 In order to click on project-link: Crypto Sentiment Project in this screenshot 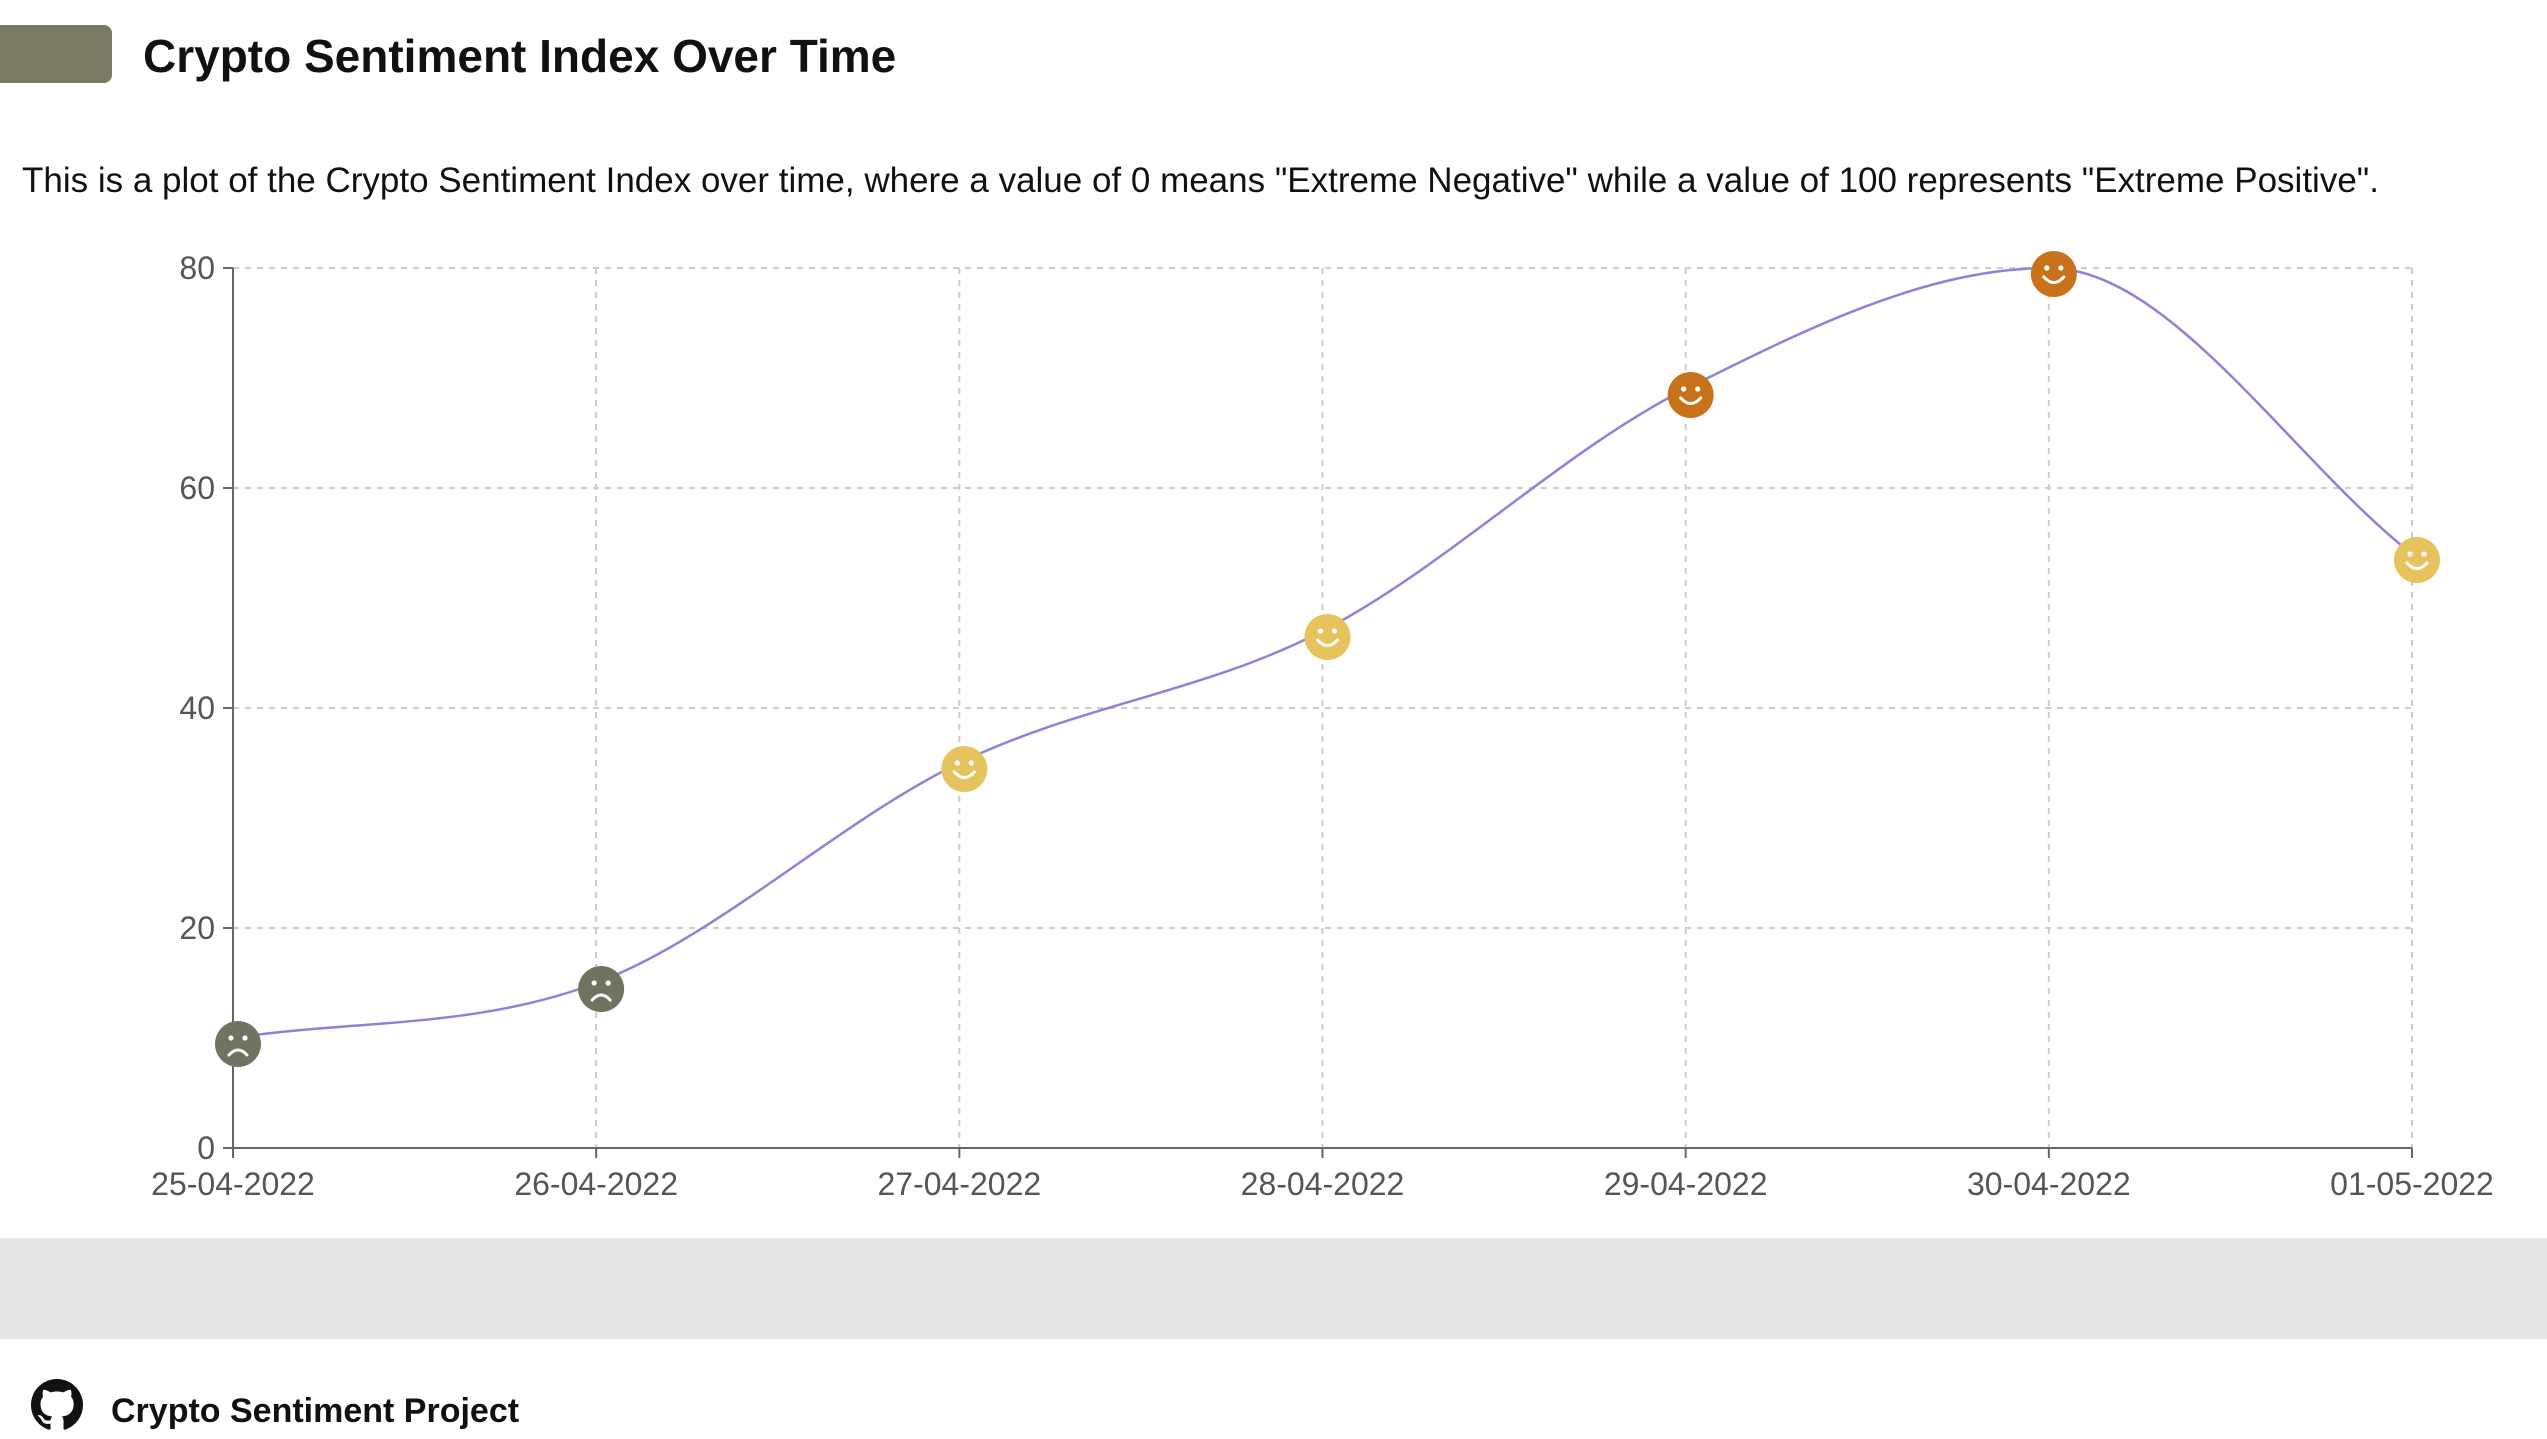, I will do `click(315, 1411)`.